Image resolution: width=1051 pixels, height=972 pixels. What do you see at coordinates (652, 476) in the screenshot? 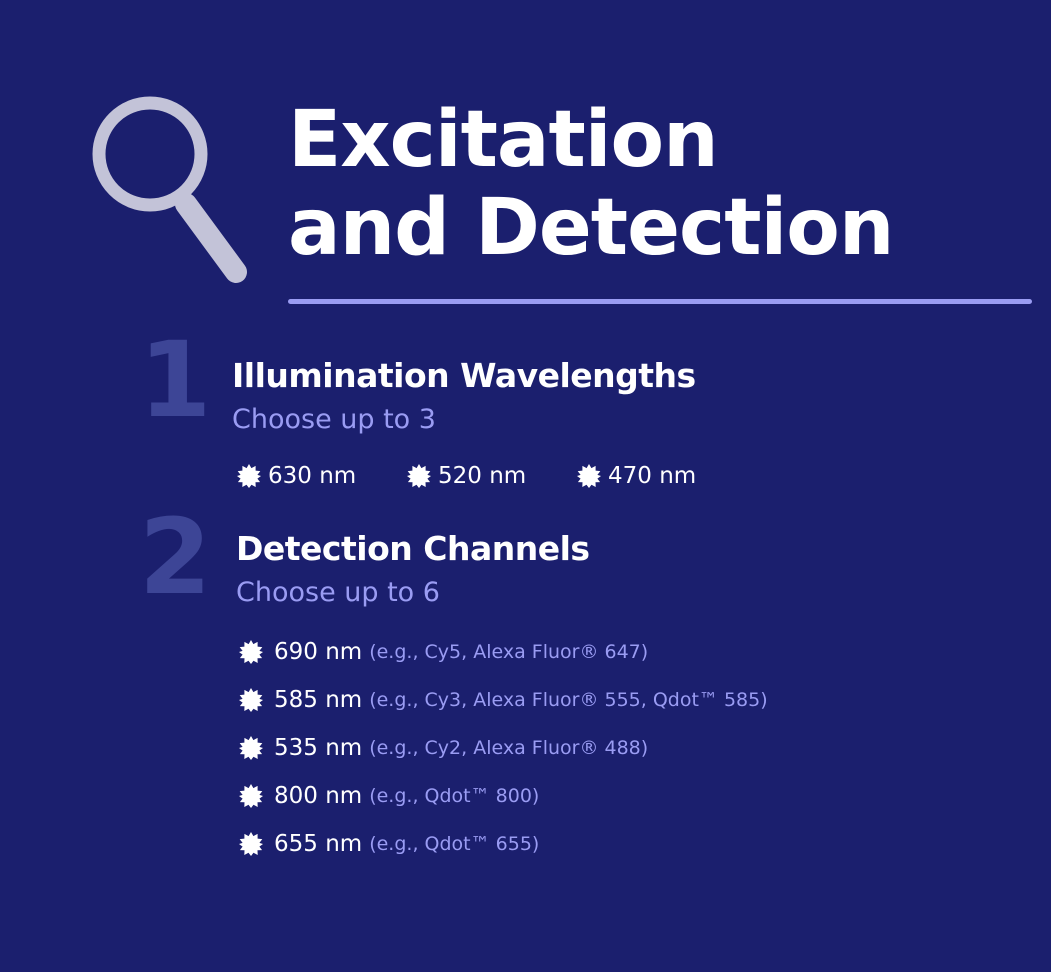
I see `wavelength-label: 470 nm` at bounding box center [652, 476].